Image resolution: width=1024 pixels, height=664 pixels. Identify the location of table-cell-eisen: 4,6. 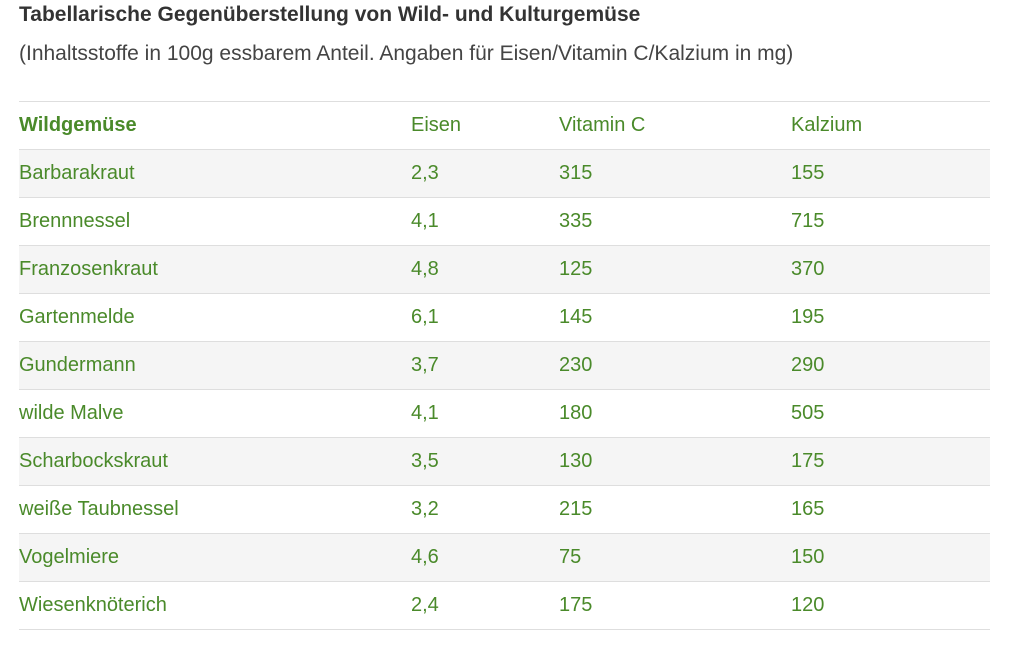
(425, 557).